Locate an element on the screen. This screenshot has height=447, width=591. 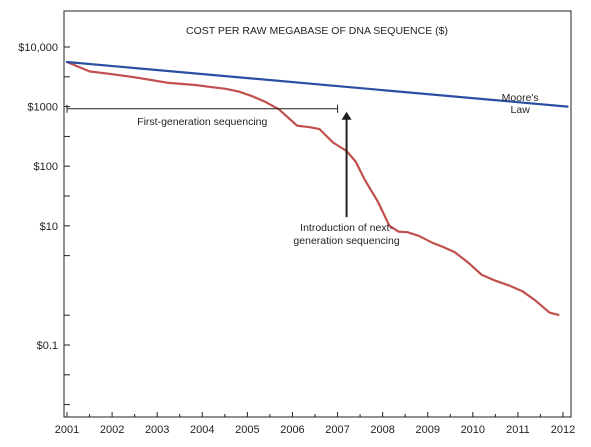
x-tick-label-10: 2011 is located at coordinates (518, 430).